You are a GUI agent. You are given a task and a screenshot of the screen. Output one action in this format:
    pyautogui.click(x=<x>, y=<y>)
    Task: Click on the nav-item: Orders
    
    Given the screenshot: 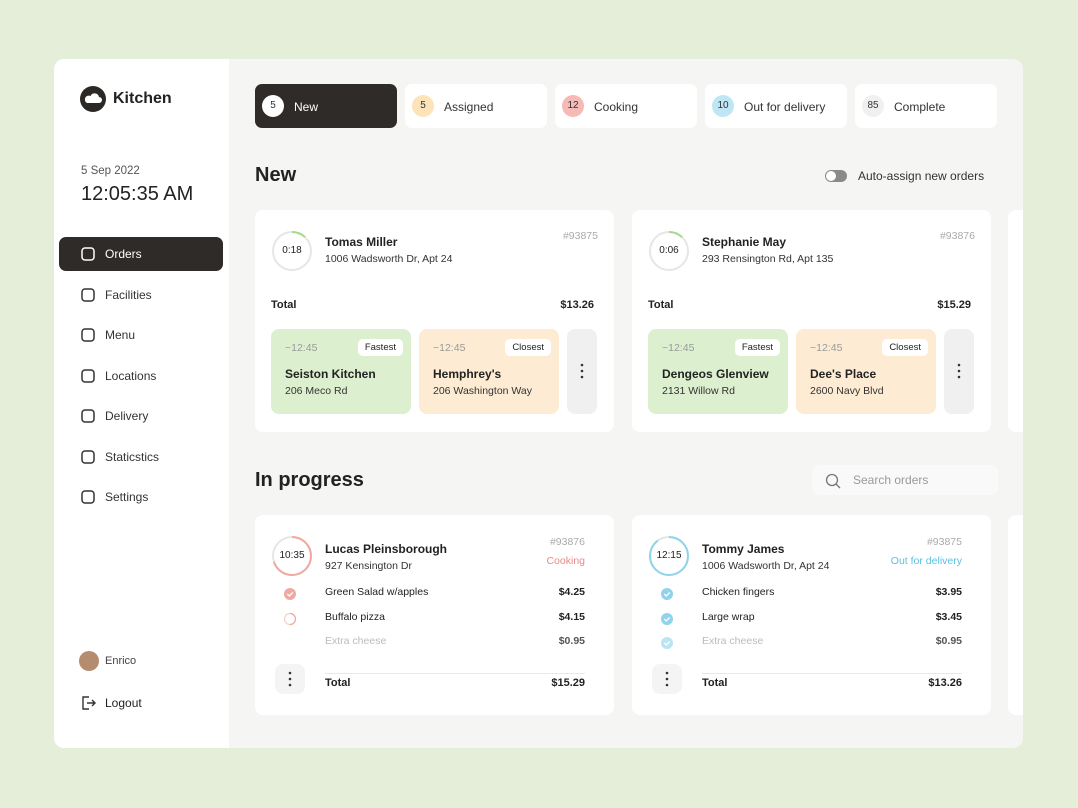 What is the action you would take?
    pyautogui.click(x=141, y=254)
    